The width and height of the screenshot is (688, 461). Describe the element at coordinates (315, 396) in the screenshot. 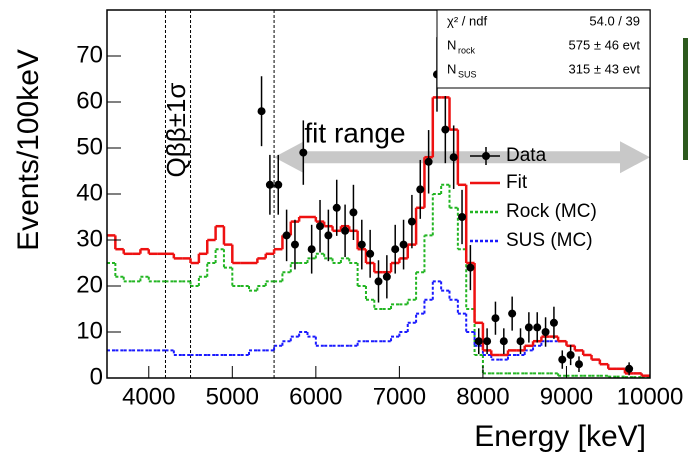

I see `x-tick-label: 6000` at that location.